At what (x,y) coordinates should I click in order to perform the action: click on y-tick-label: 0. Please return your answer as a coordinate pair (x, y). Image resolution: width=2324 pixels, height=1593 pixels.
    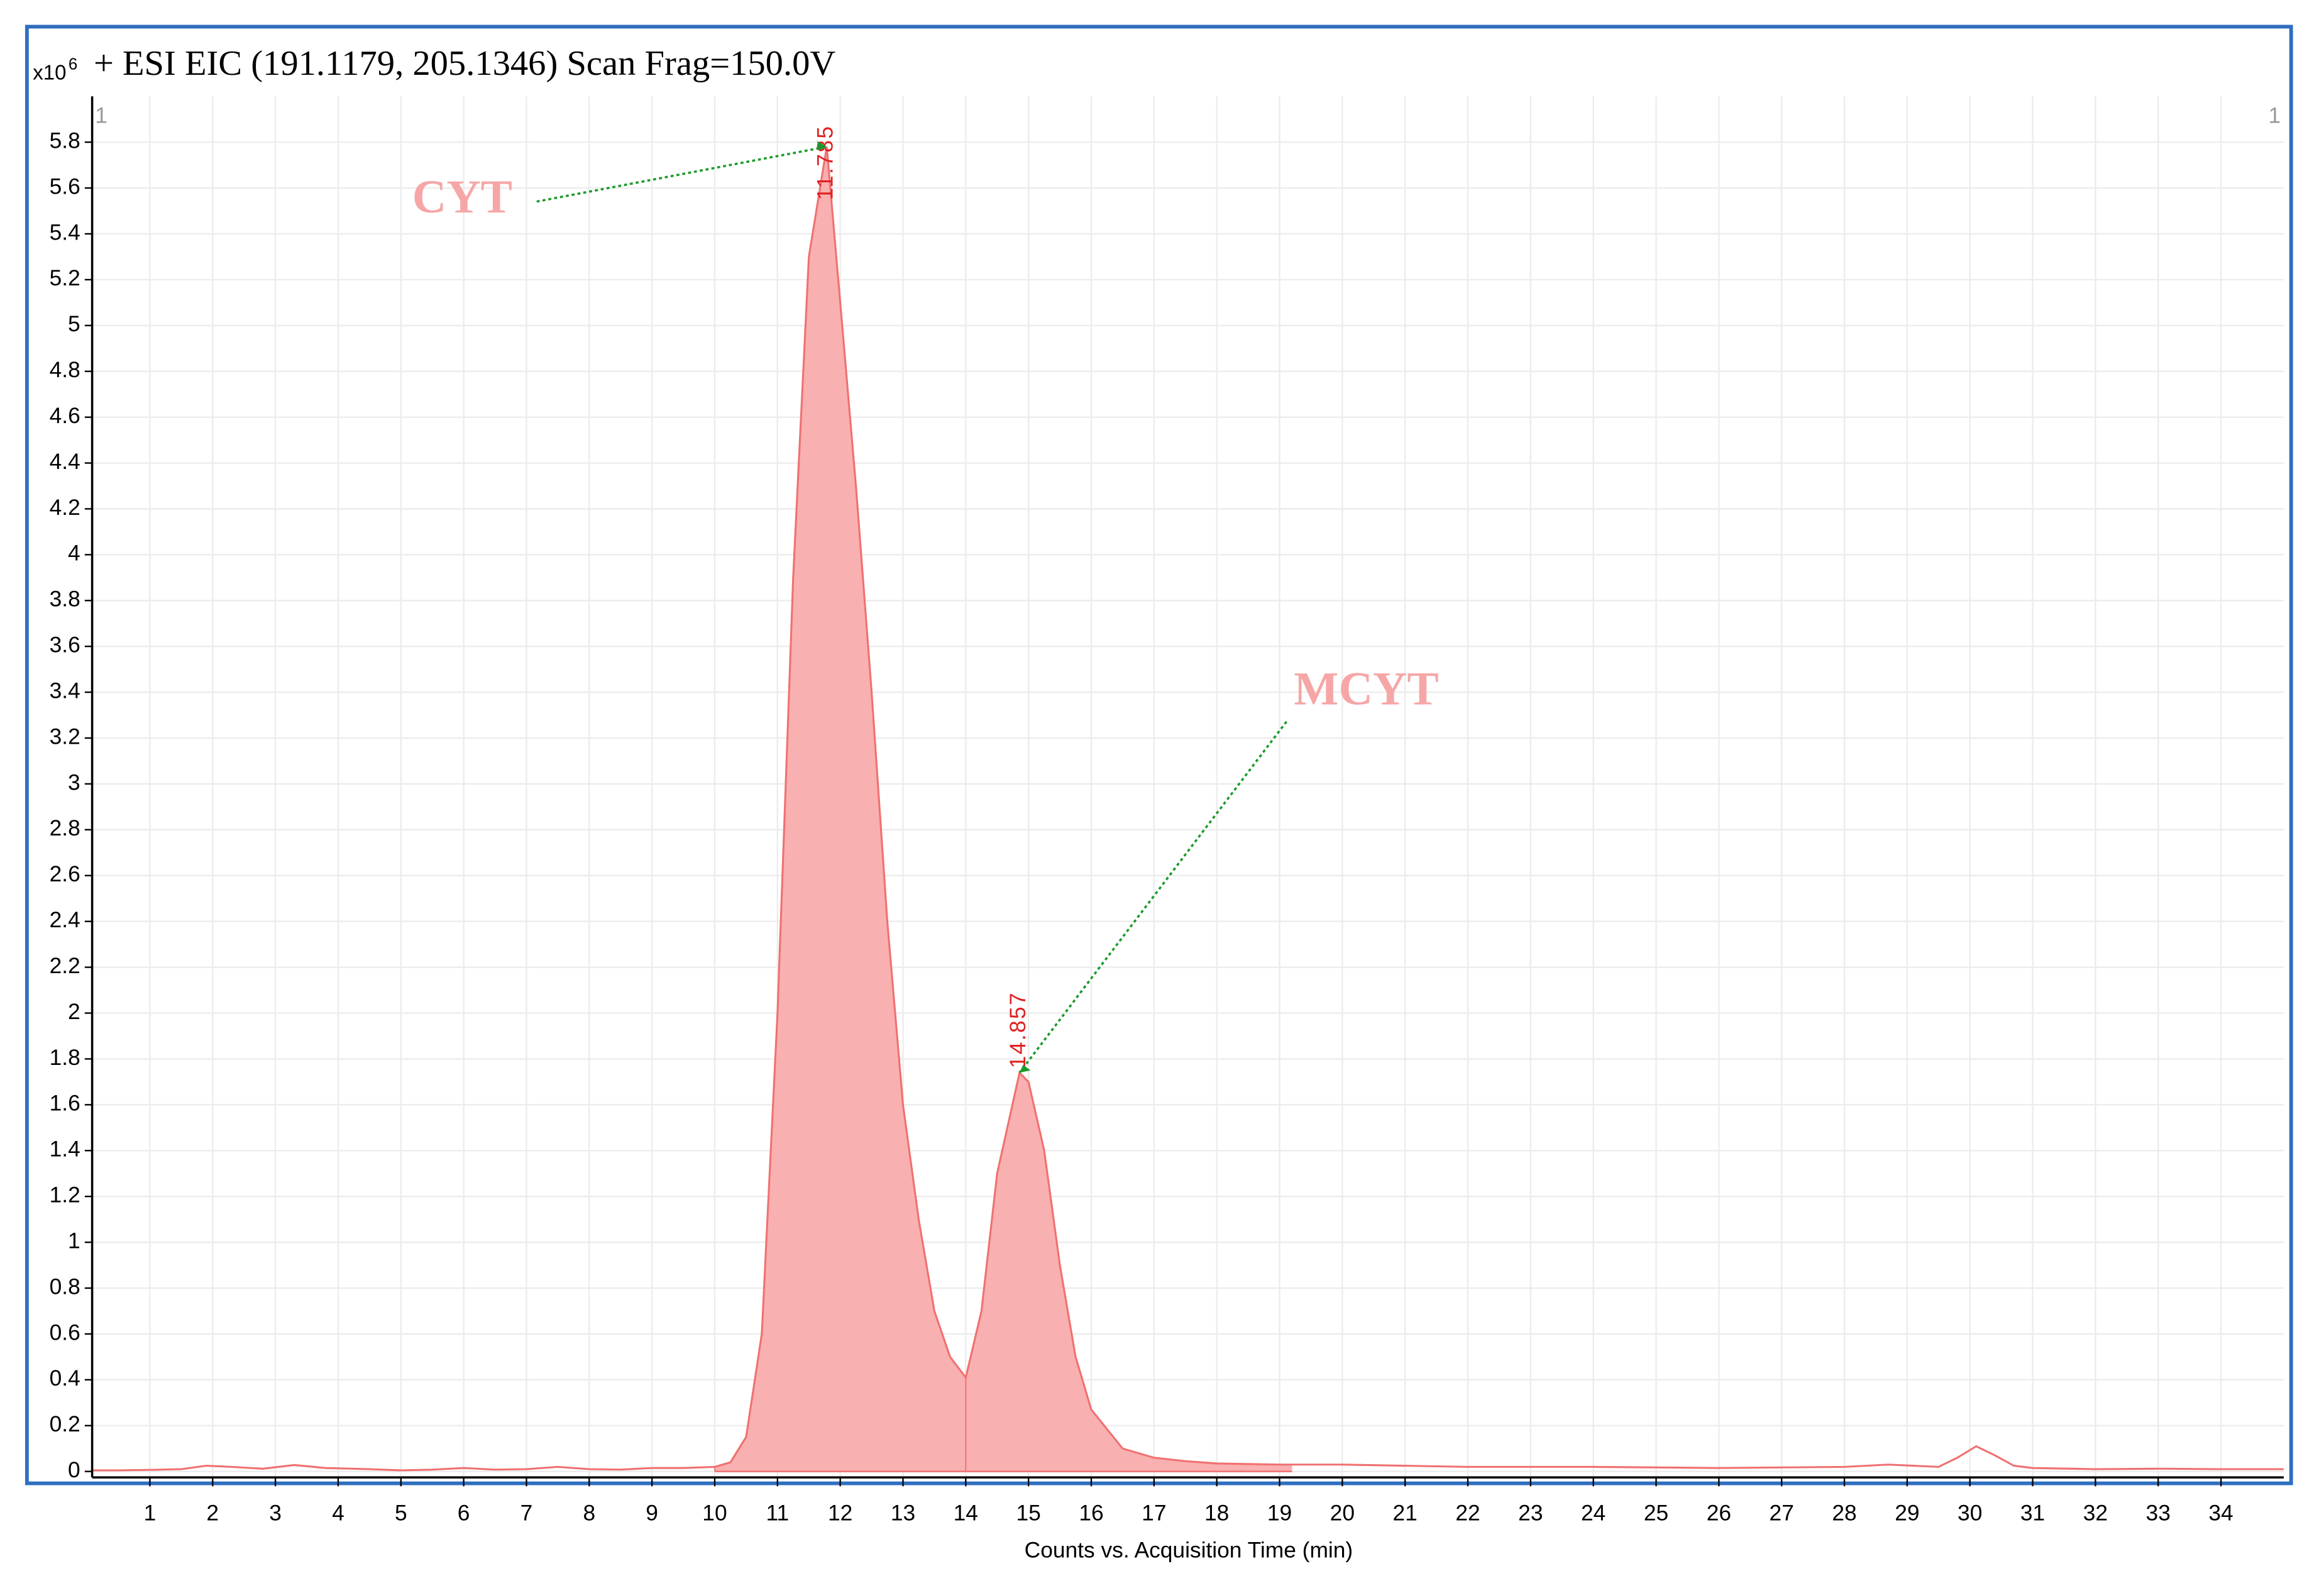
    Looking at the image, I should click on (74, 1470).